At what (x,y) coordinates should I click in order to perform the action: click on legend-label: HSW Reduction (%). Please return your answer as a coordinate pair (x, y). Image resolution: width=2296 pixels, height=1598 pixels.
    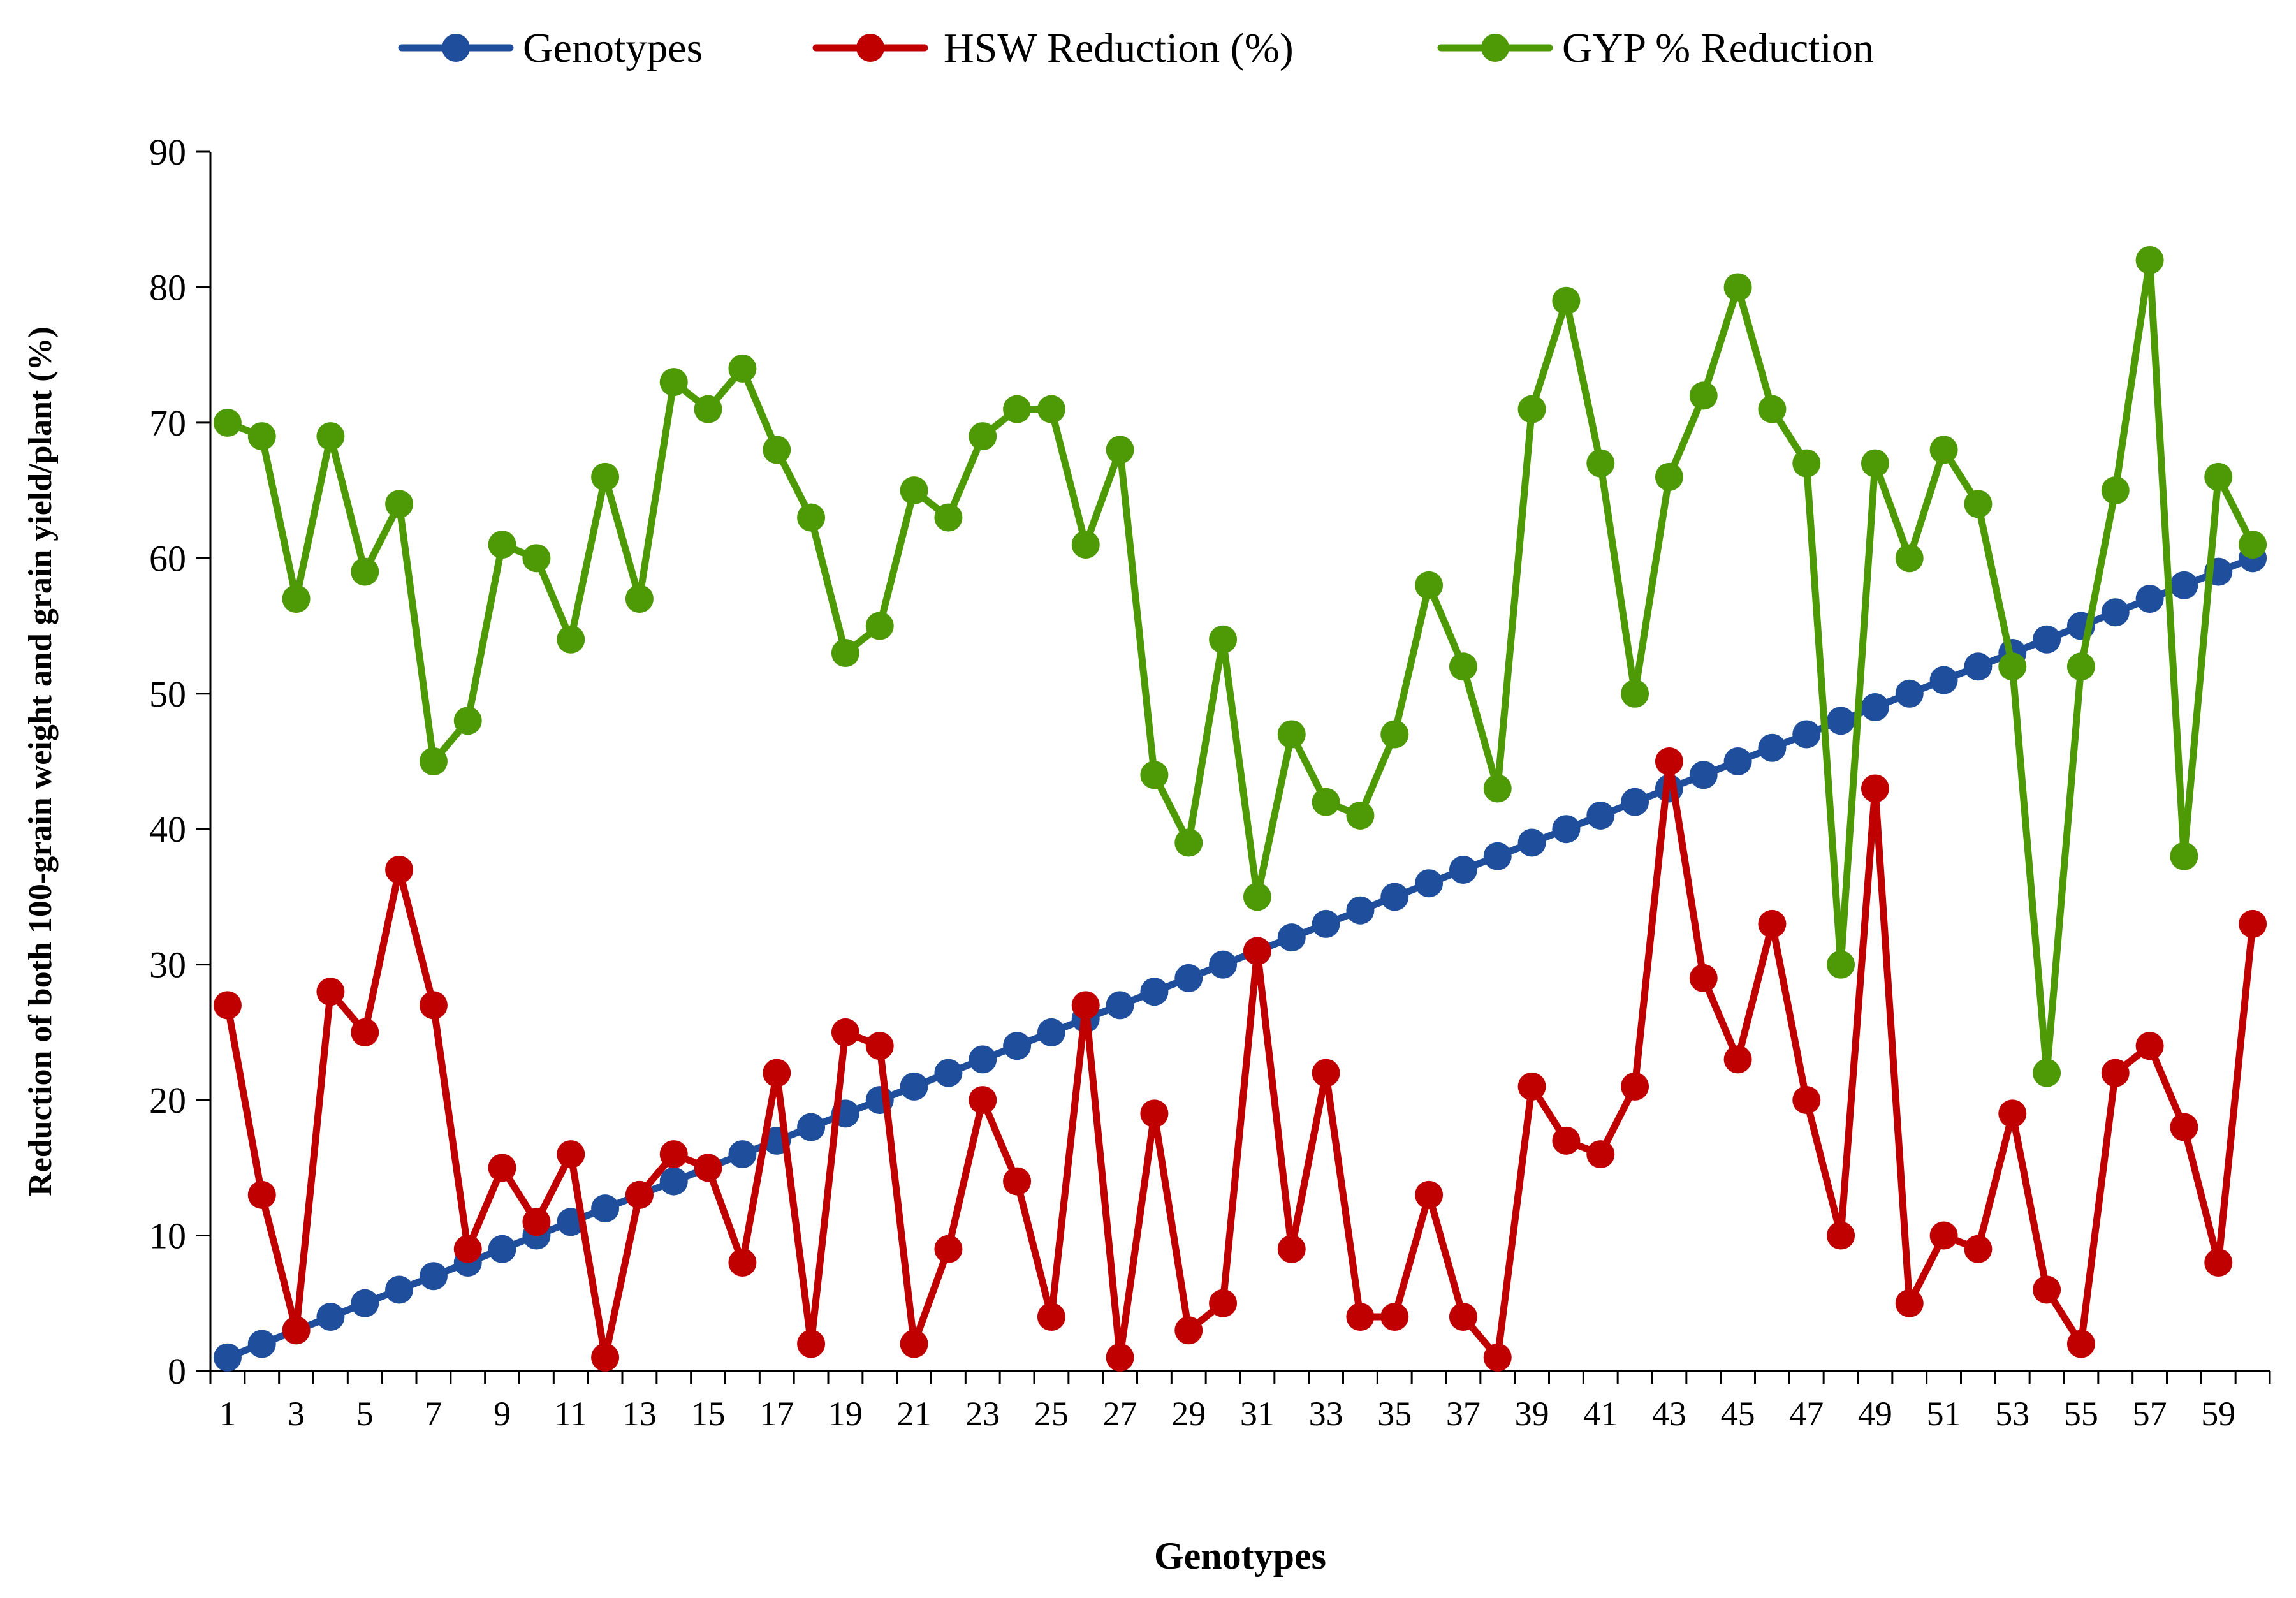
    Looking at the image, I should click on (1119, 48).